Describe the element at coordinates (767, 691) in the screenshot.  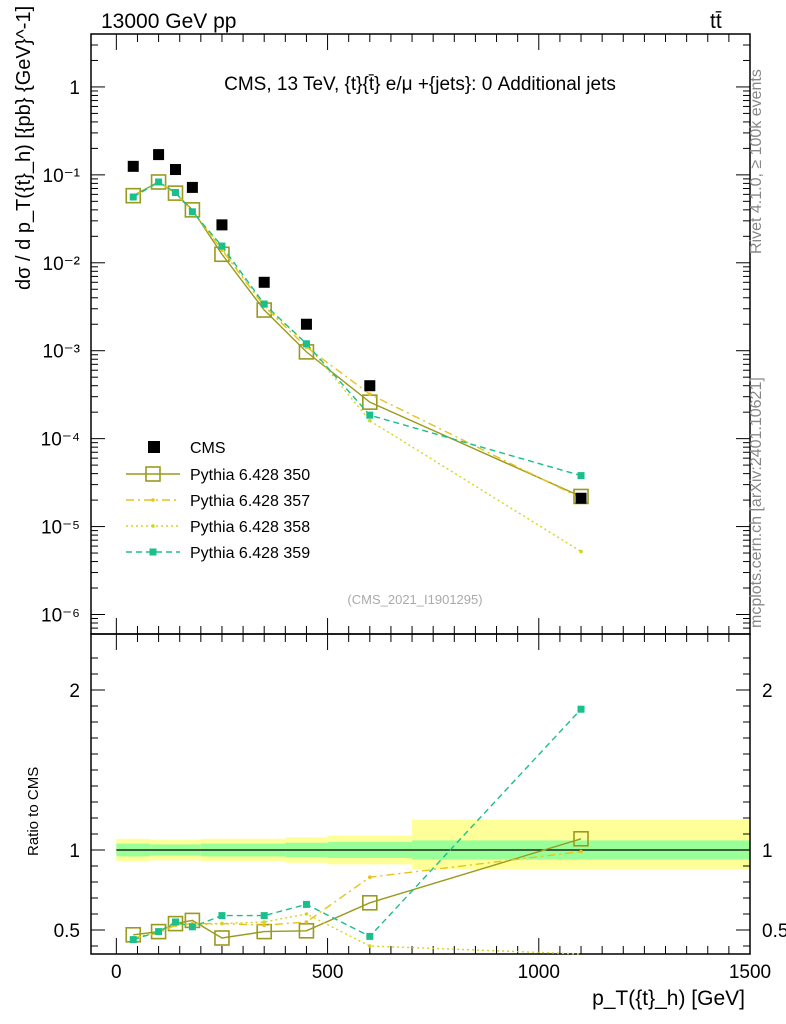
I see `ratio-y-tick-label-right: 2` at that location.